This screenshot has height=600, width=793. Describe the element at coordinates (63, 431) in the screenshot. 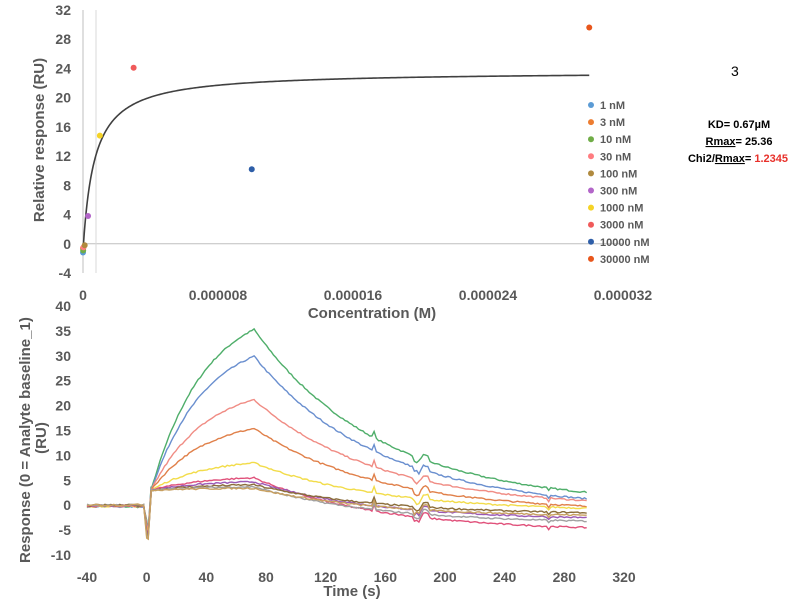

I see `bottom-y-tick-label: 15` at that location.